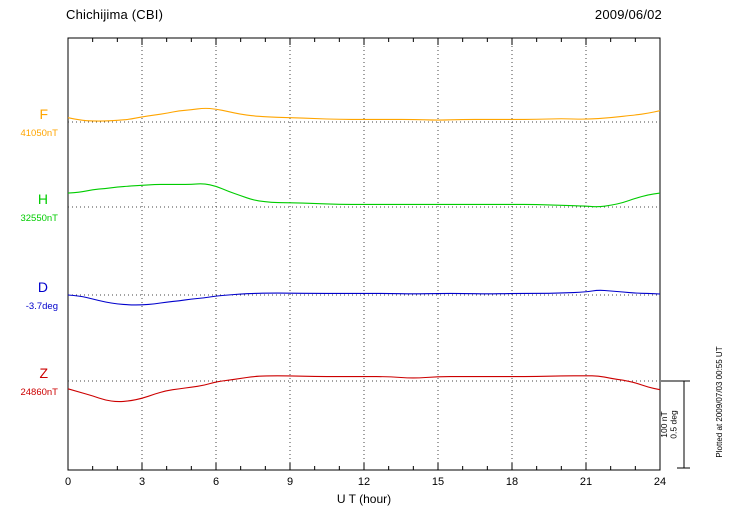 The image size is (730, 520). Describe the element at coordinates (364, 389) in the screenshot. I see `trace-z` at that location.